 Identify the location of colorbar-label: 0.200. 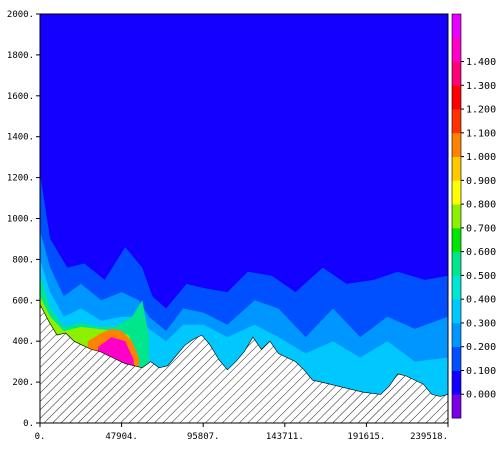
(481, 347).